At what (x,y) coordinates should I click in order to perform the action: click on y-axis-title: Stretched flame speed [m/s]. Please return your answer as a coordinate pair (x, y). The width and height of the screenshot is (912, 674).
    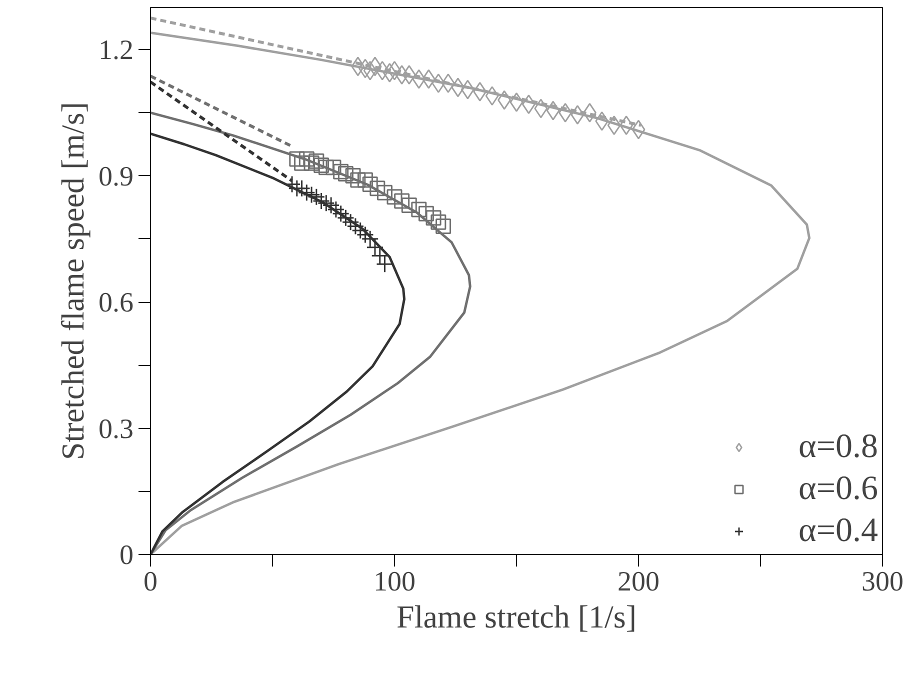
    Looking at the image, I should click on (72, 281).